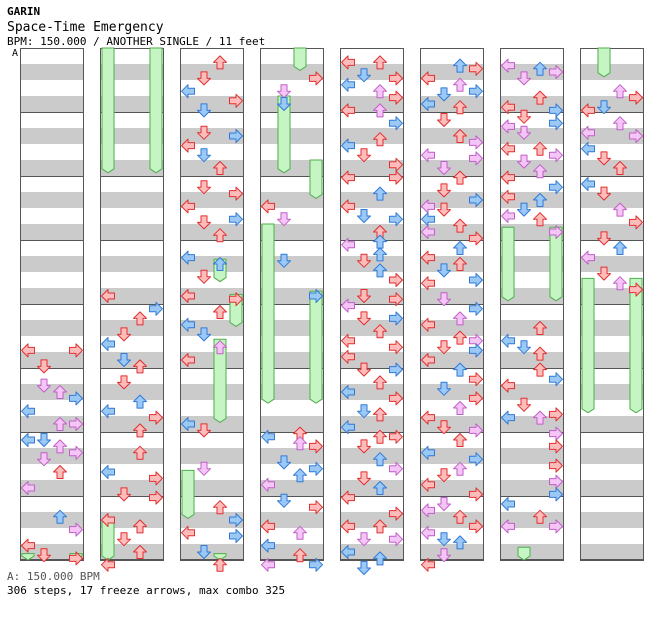  What do you see at coordinates (220, 557) in the screenshot?
I see `freeze-arrow-up` at bounding box center [220, 557].